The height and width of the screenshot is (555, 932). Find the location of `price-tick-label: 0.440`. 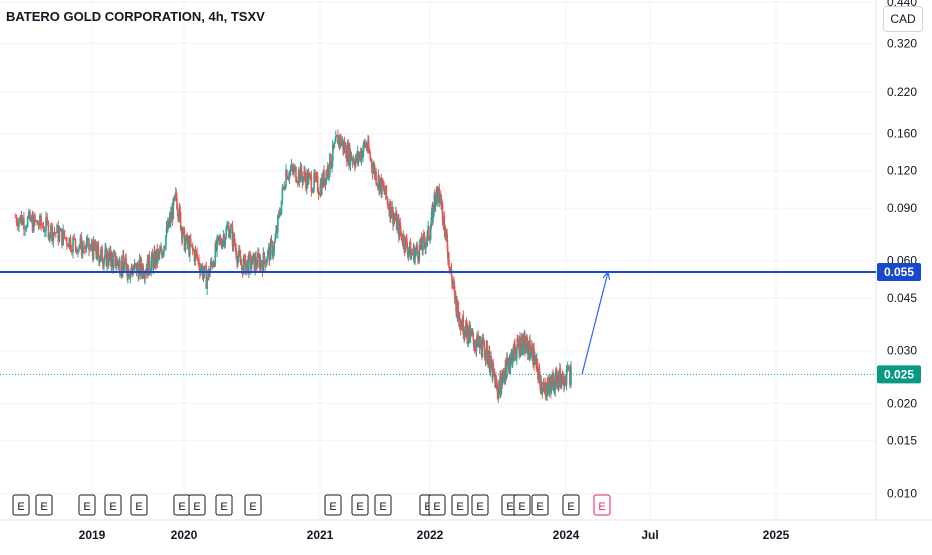

price-tick-label: 0.440 is located at coordinates (902, 4).